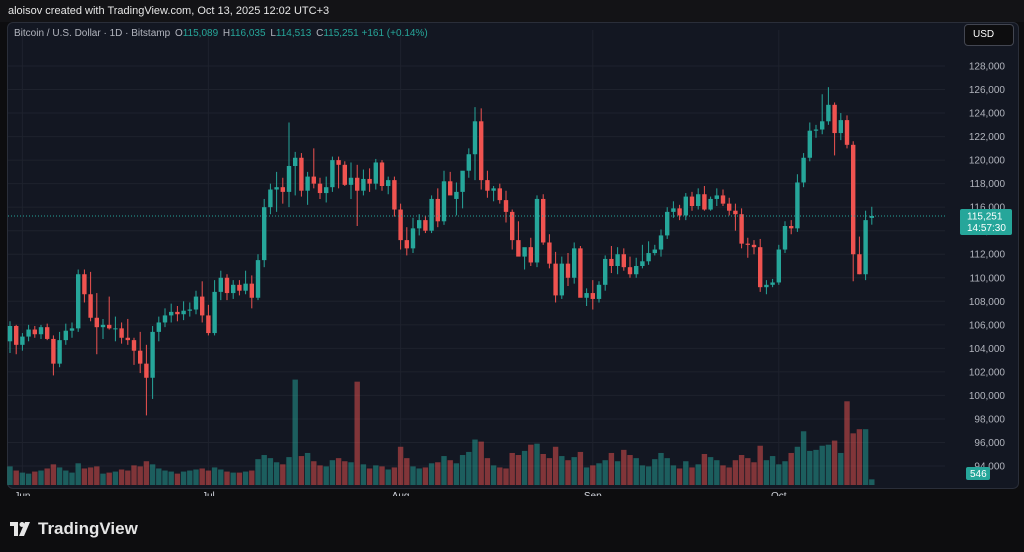 This screenshot has height=552, width=1024. Describe the element at coordinates (987, 90) in the screenshot. I see `price-tick-label: 126,000` at that location.